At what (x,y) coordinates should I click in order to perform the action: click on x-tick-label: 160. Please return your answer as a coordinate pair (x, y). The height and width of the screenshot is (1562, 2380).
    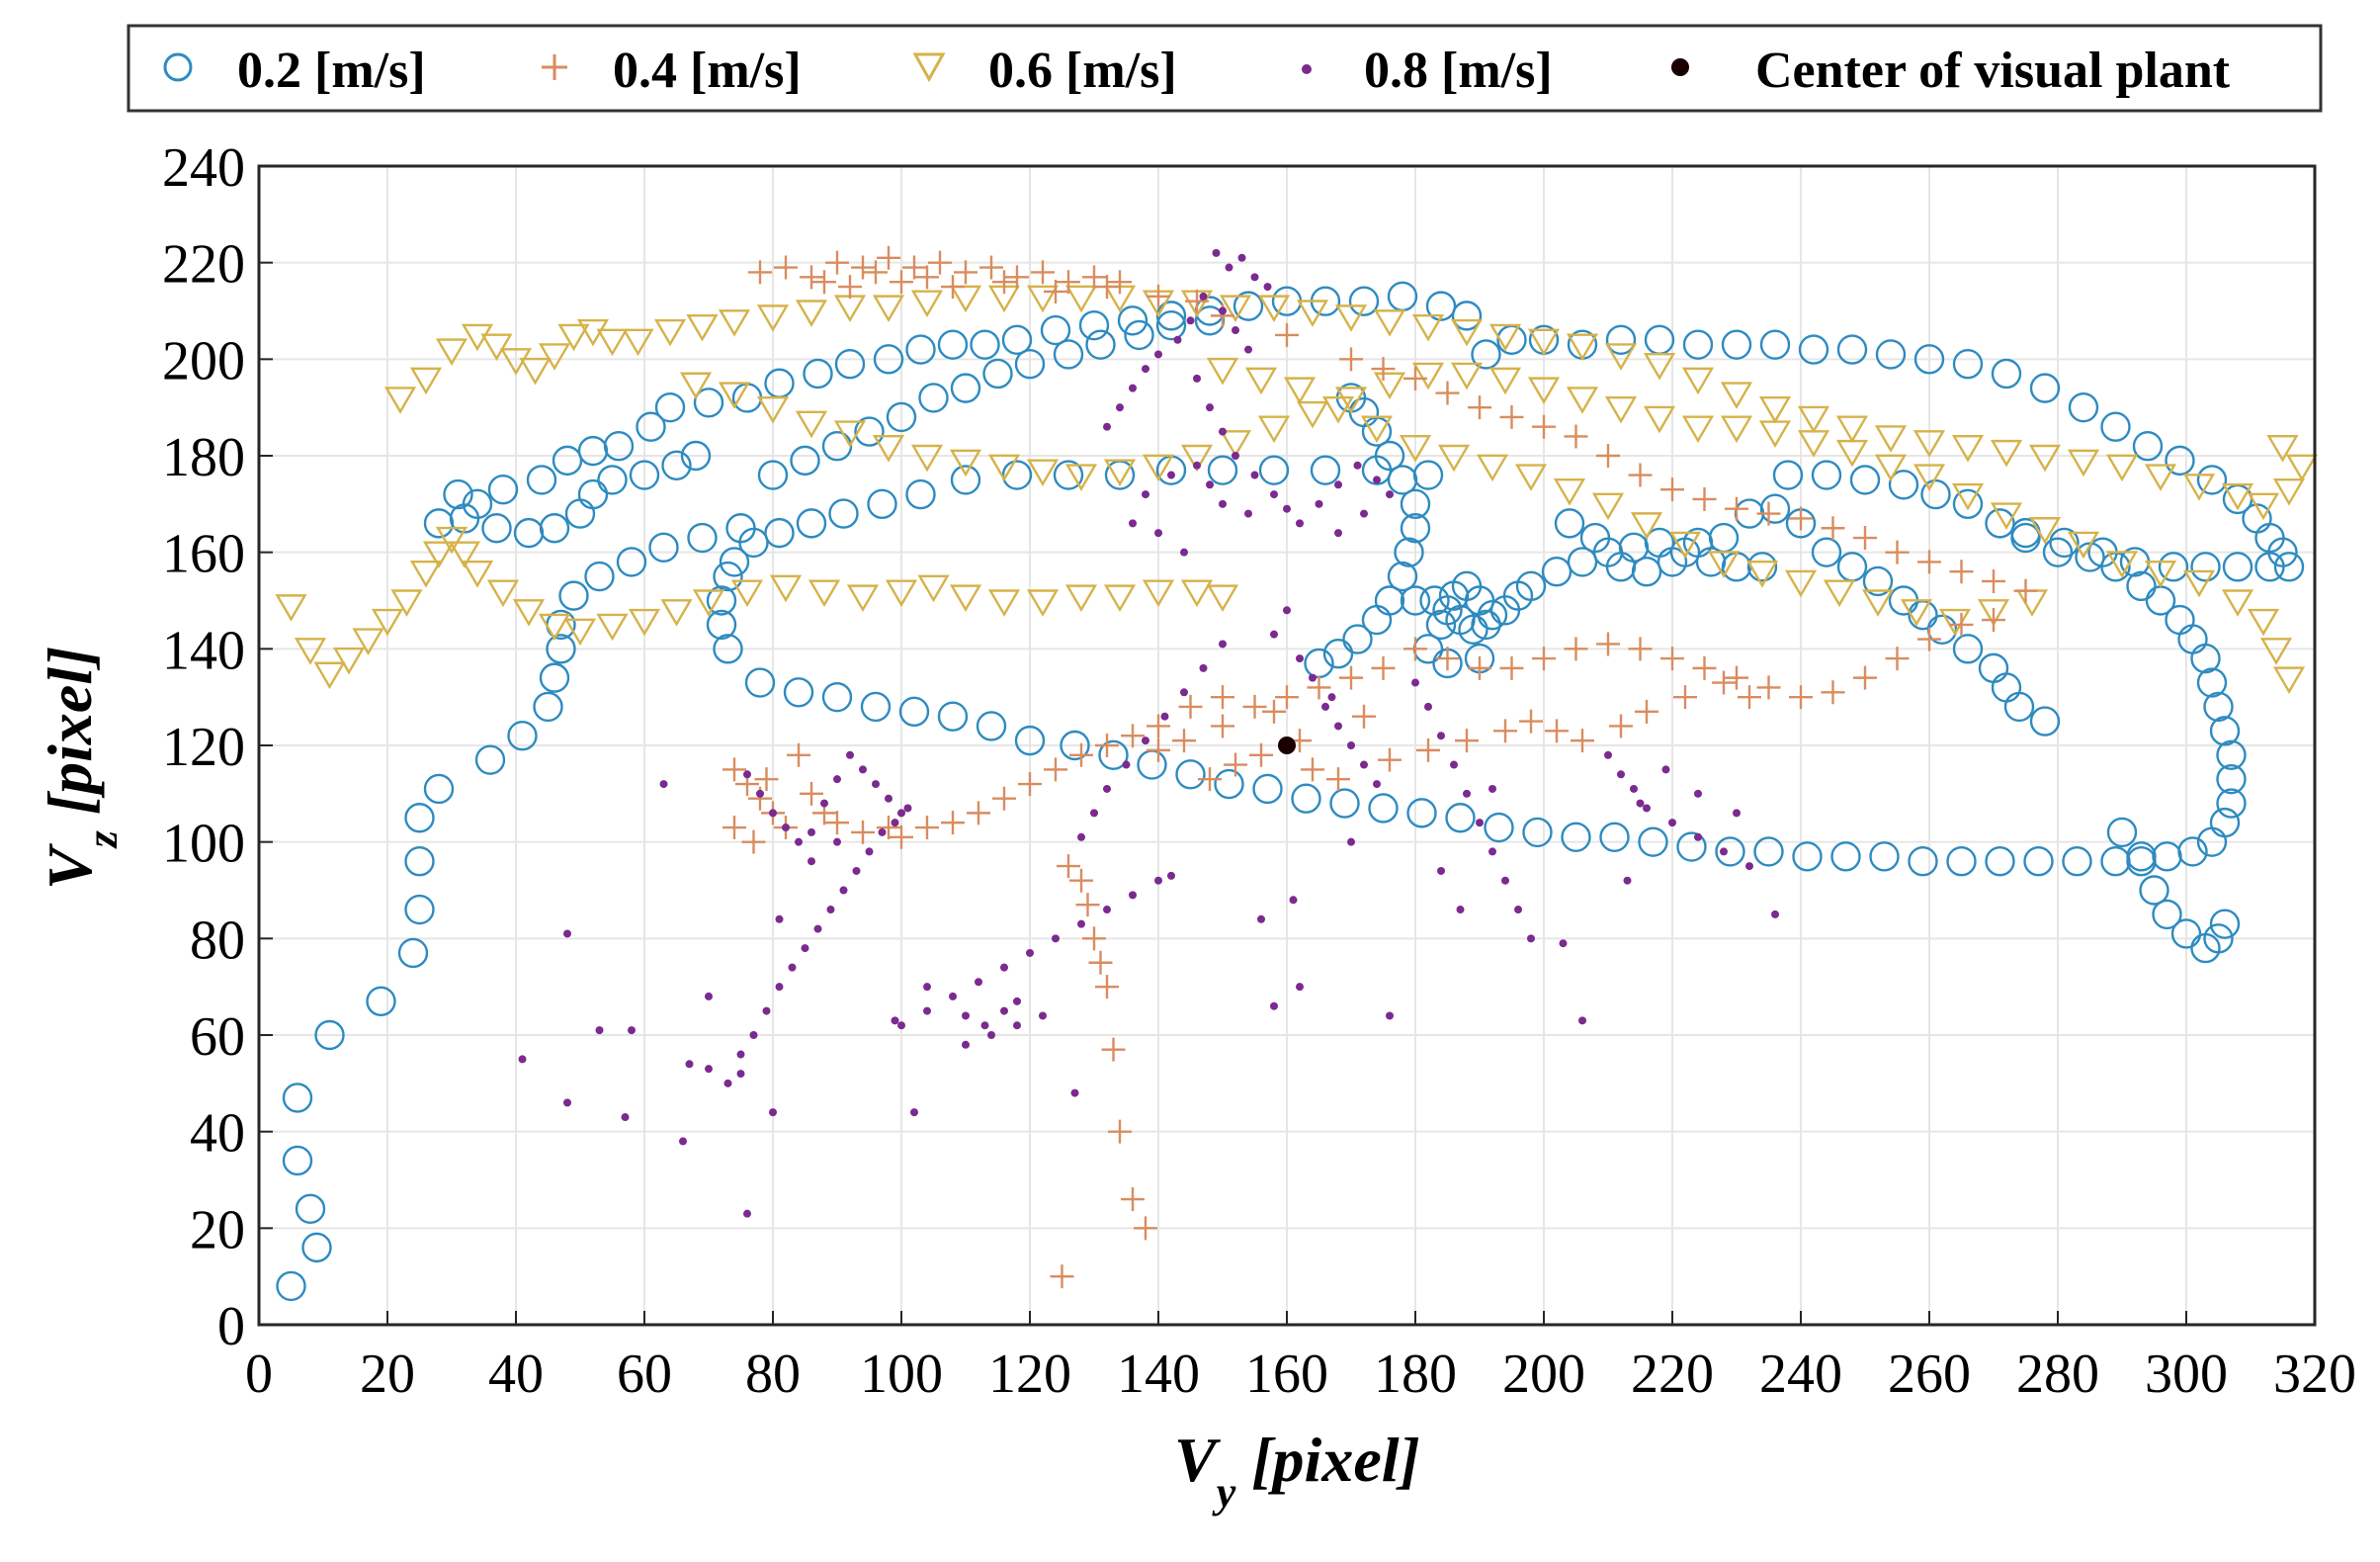
    Looking at the image, I should click on (1286, 1374).